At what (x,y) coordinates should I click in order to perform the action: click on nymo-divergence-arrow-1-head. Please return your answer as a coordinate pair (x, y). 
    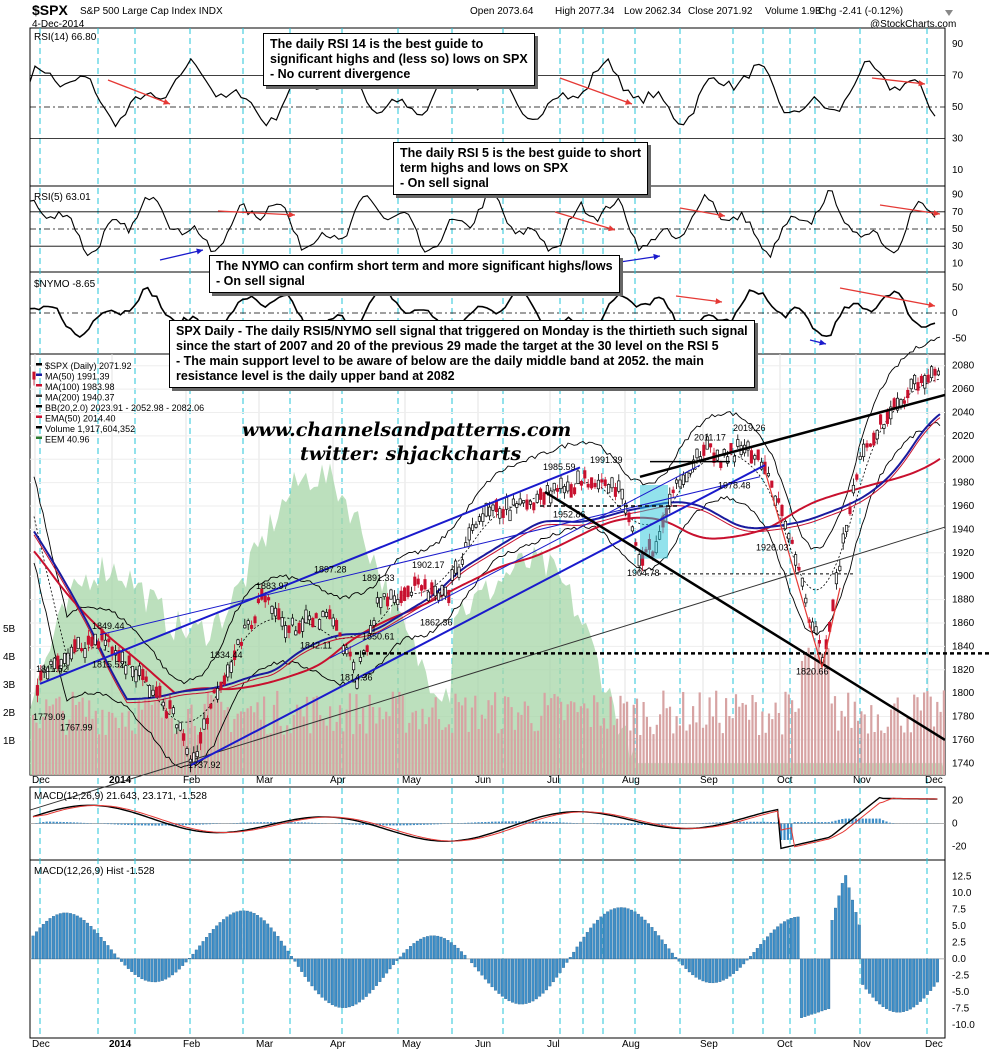
    Looking at the image, I should click on (718, 301).